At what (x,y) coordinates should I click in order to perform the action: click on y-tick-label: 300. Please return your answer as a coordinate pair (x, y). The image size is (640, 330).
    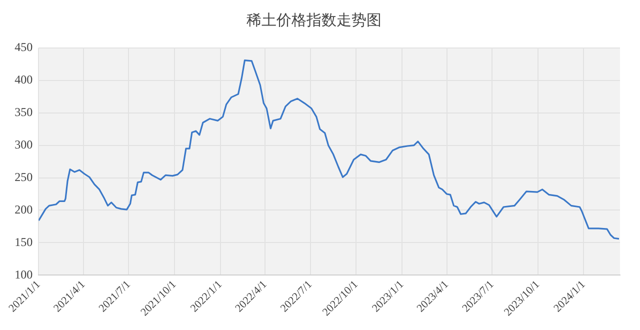
    Looking at the image, I should click on (23, 144).